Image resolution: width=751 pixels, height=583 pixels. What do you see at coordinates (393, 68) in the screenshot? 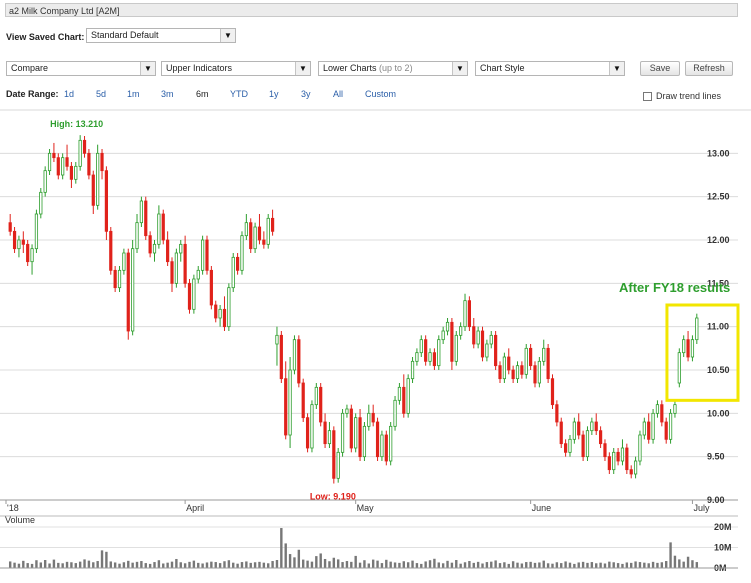
I see `lower-charts-select: Lower Charts (up to 2) ▼` at bounding box center [393, 68].